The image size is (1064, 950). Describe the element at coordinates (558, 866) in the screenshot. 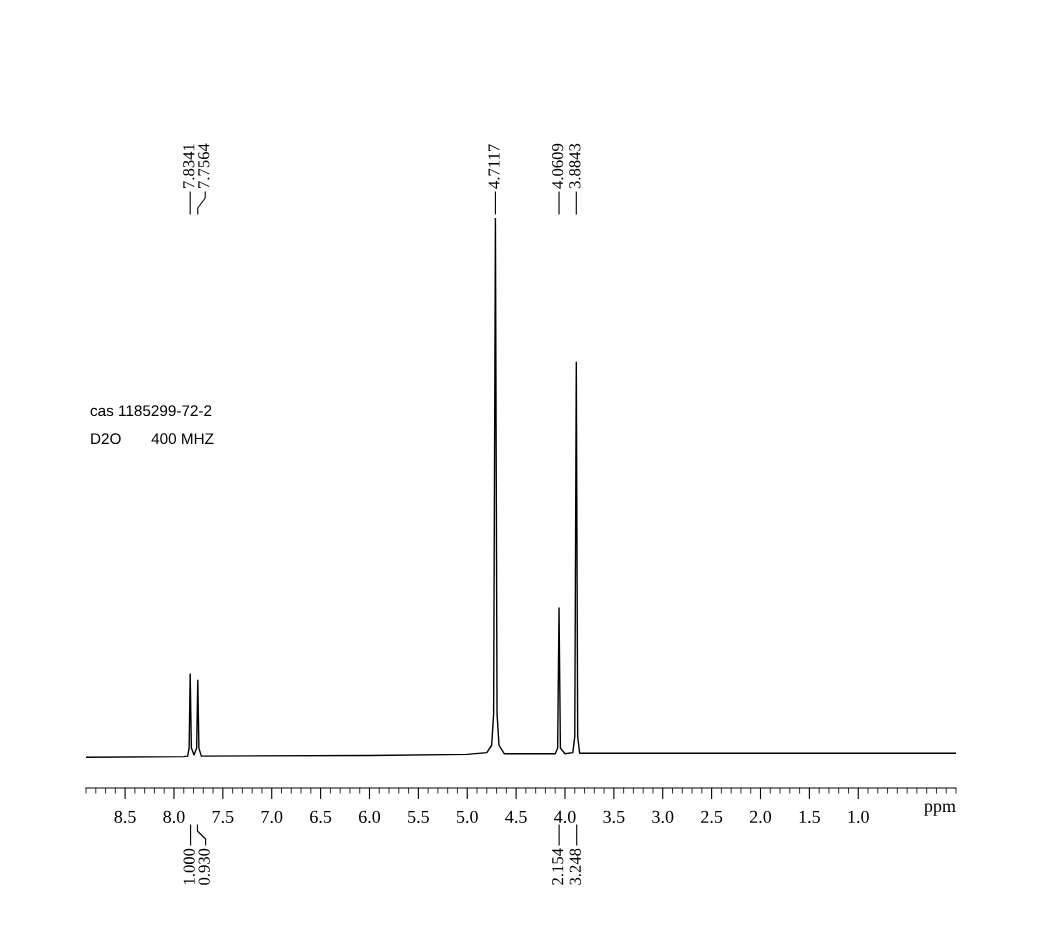

I see `annotation: 2.154` at that location.